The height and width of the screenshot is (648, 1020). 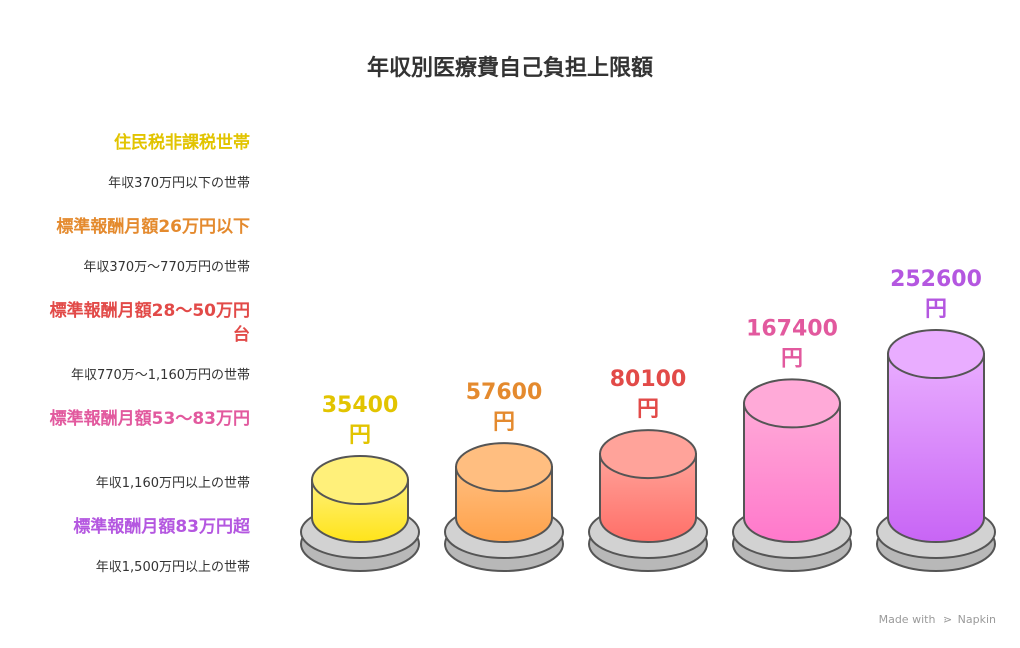 I want to click on bar-4: 167400 円, so click(x=792, y=444).